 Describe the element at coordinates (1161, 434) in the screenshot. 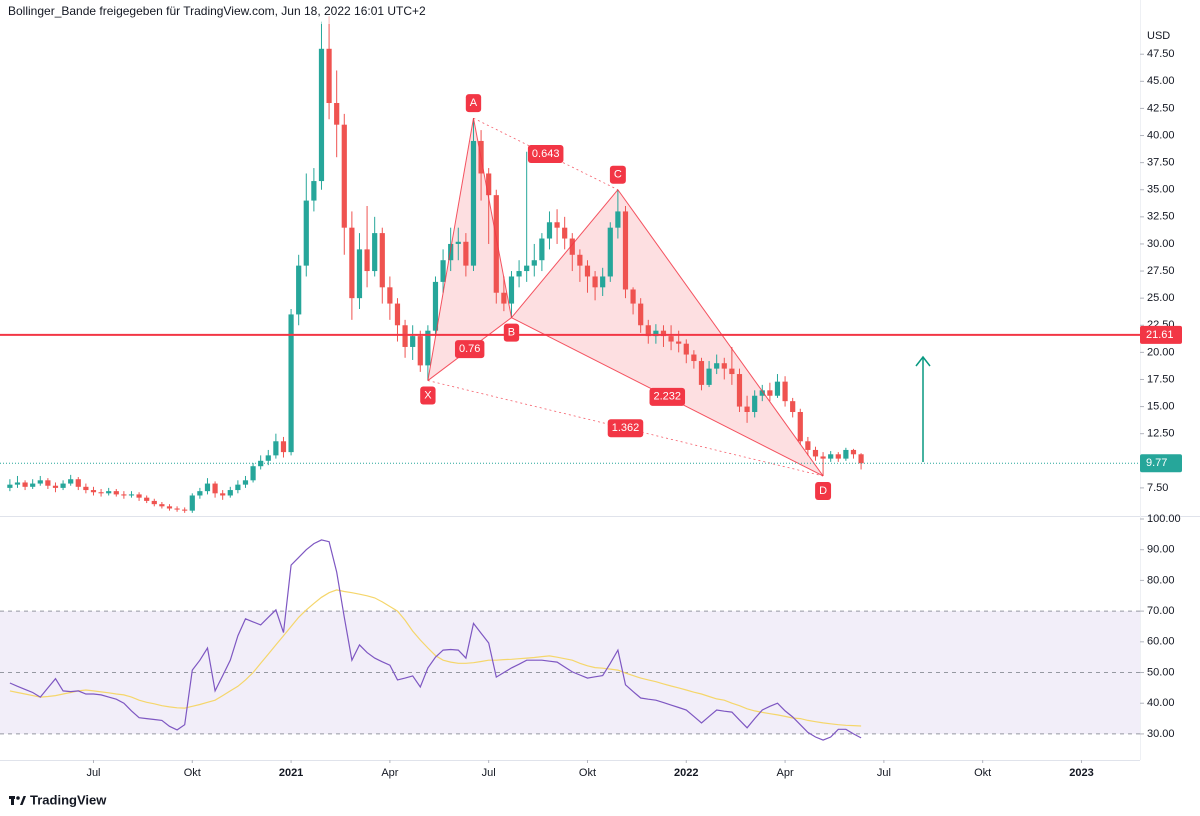

I see `y-tick-label: 12.50` at that location.